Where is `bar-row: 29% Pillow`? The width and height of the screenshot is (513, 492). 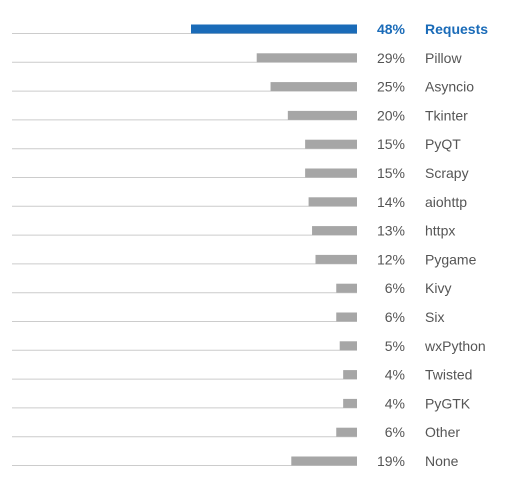 bar-row: 29% Pillow is located at coordinates (237, 58).